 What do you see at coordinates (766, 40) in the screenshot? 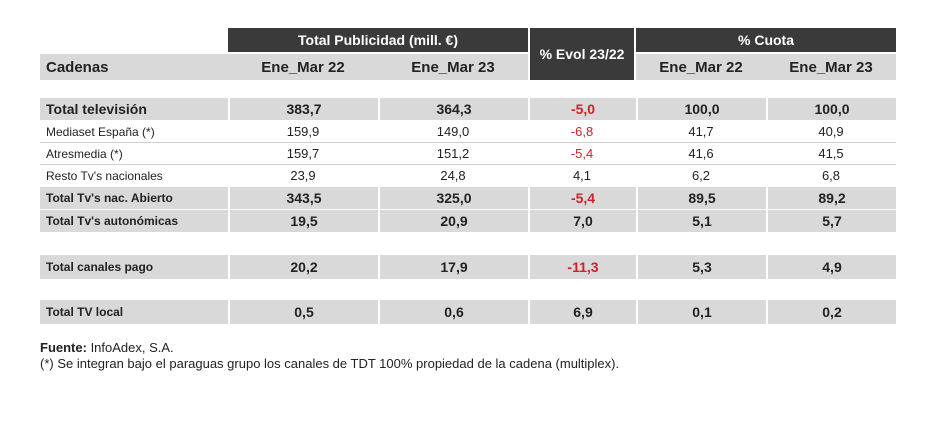
I see `header-cuota: % Cuota` at bounding box center [766, 40].